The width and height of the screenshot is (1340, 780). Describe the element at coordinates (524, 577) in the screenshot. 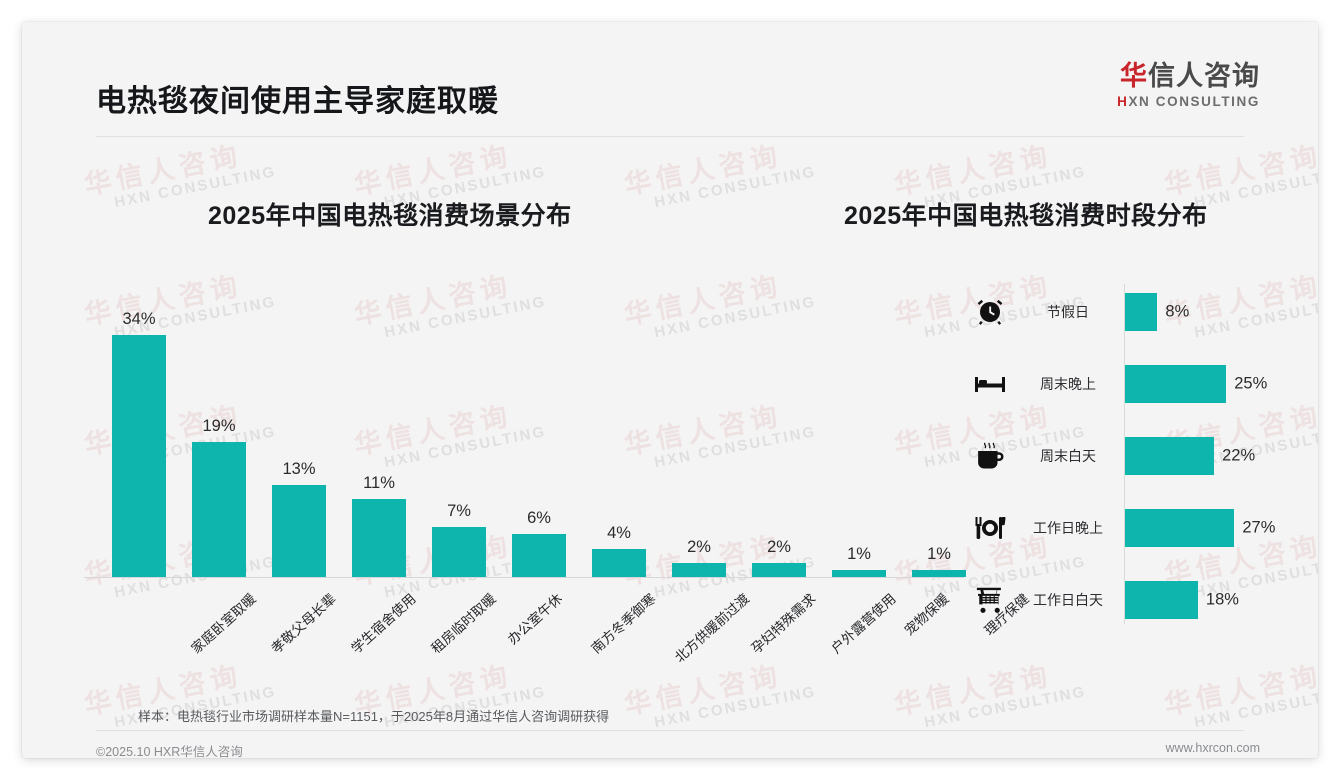

I see `x-axis-line` at that location.